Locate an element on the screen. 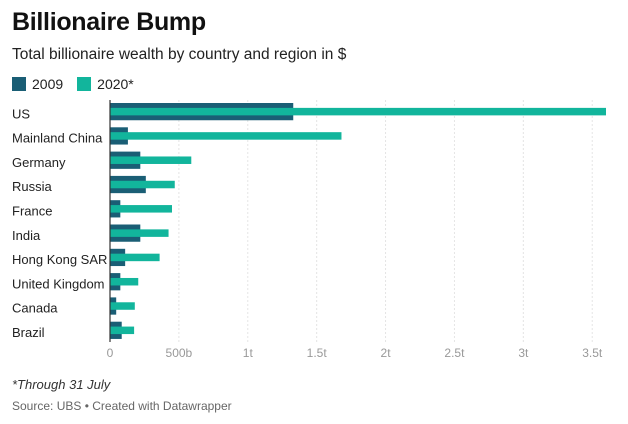 The height and width of the screenshot is (424, 628). category-label-india: India is located at coordinates (26, 235).